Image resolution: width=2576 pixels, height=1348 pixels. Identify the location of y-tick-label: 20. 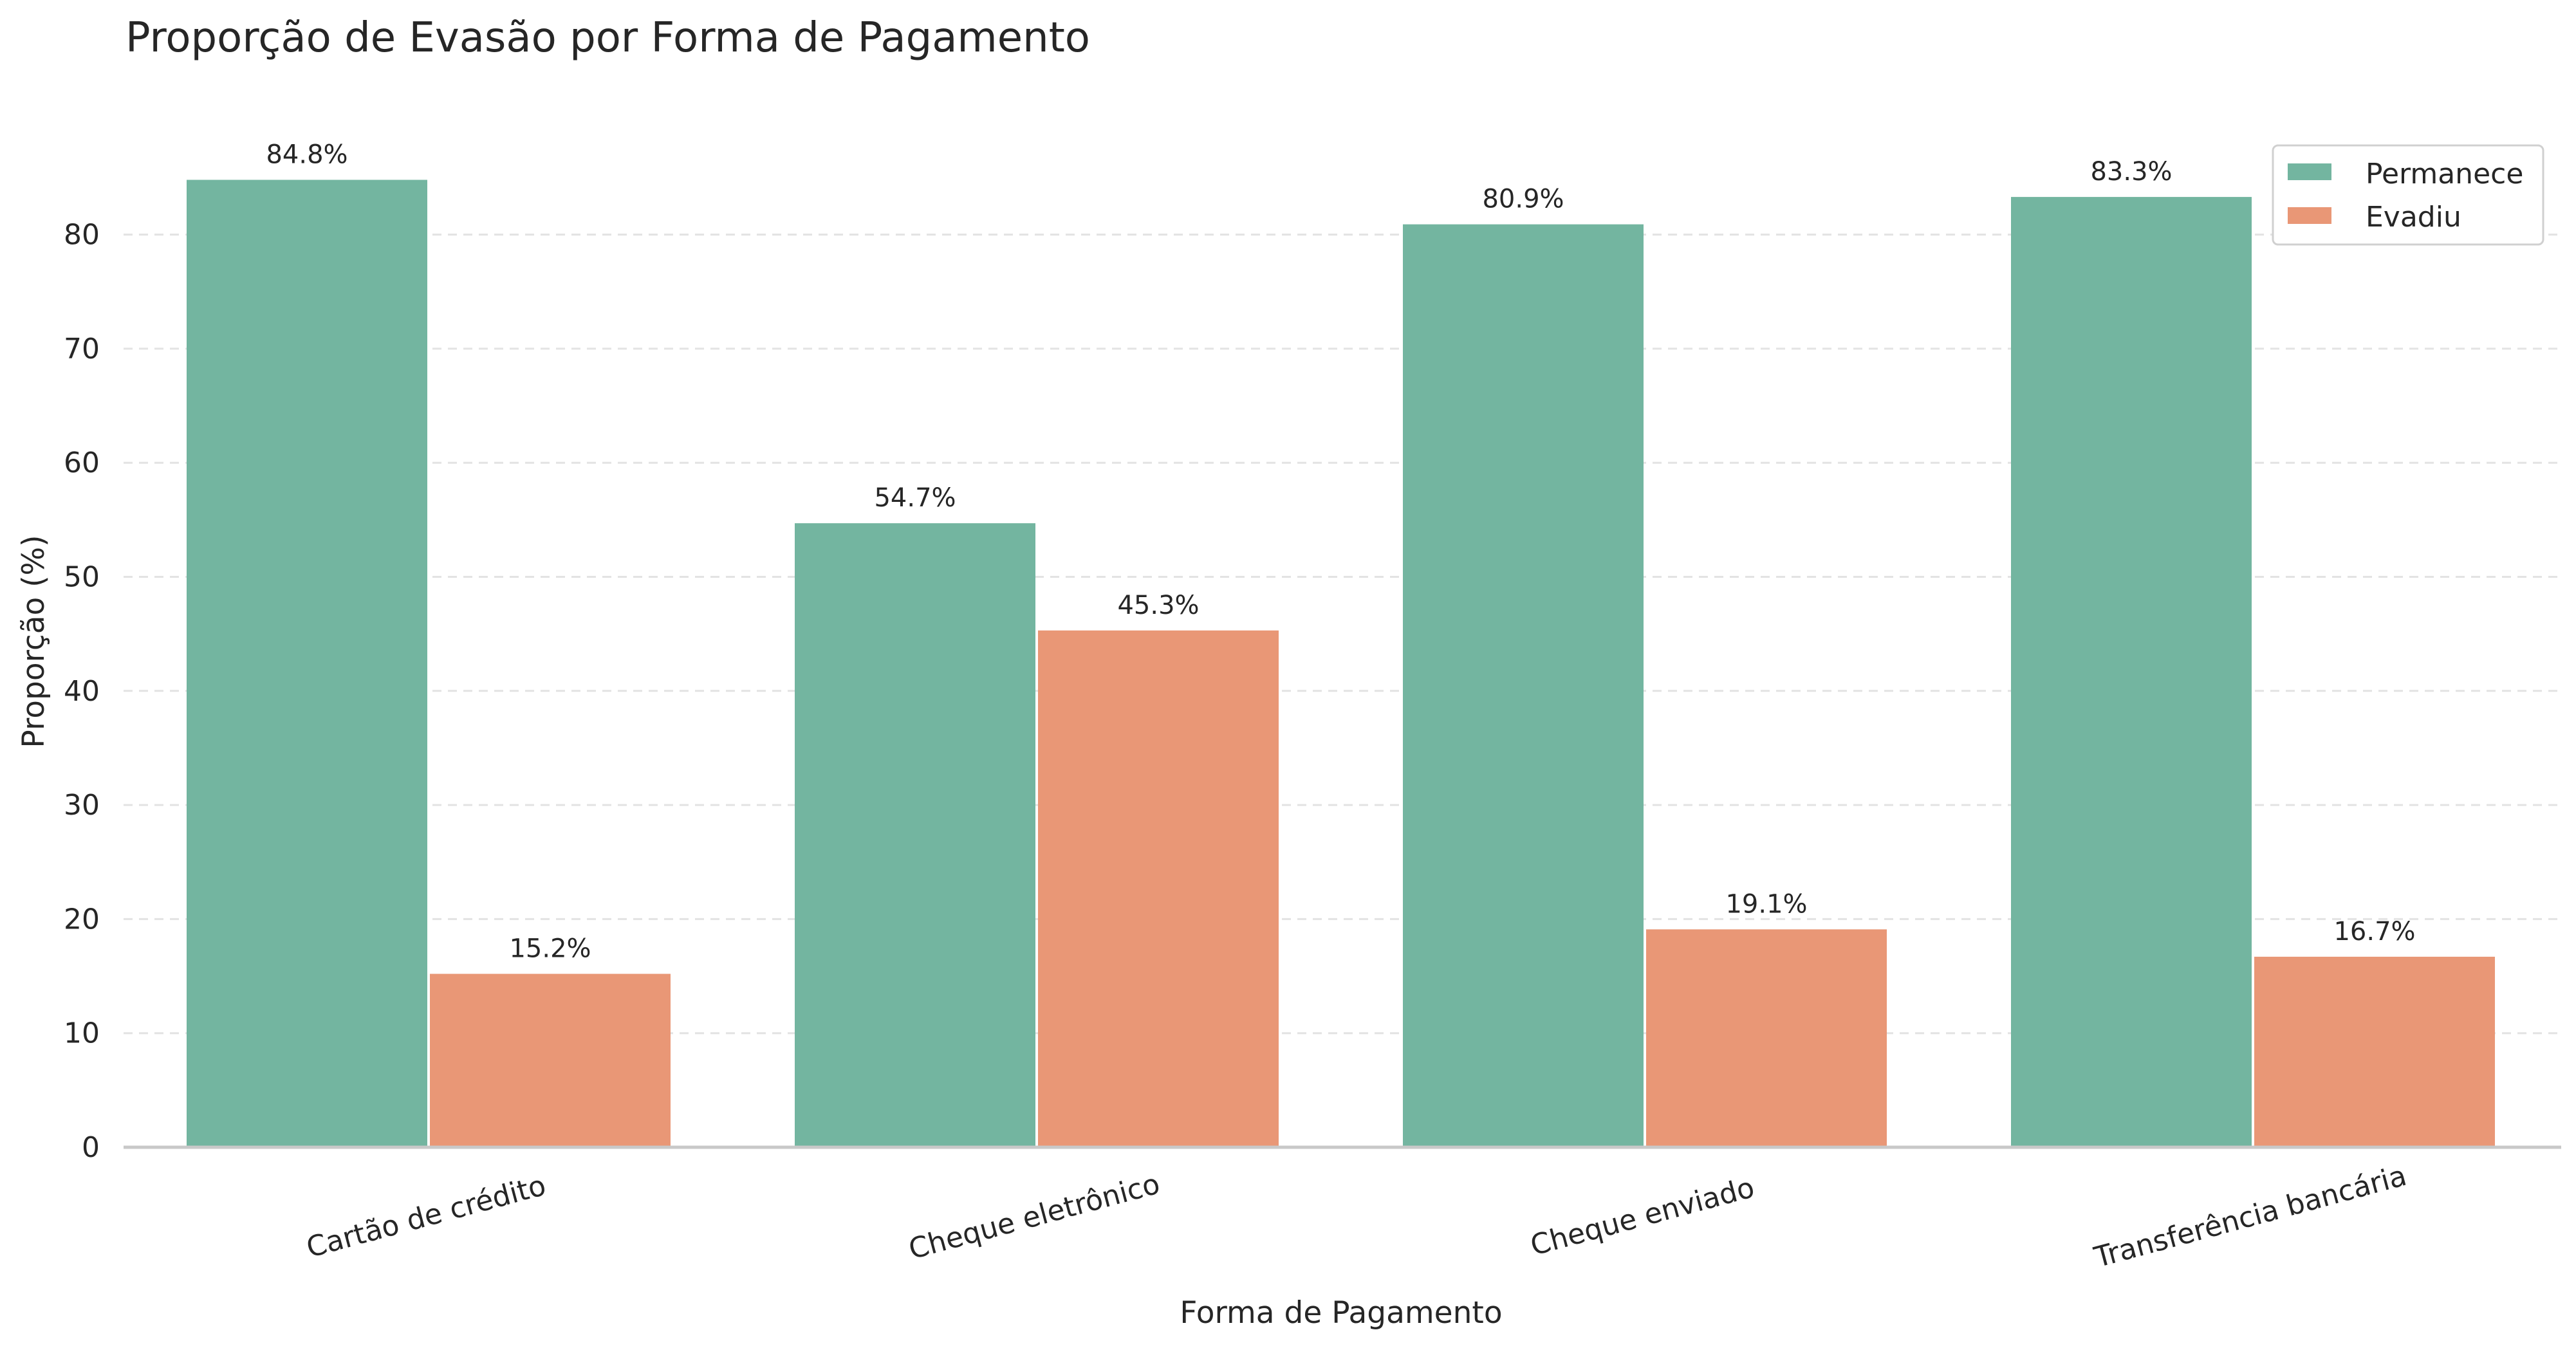
(82, 919).